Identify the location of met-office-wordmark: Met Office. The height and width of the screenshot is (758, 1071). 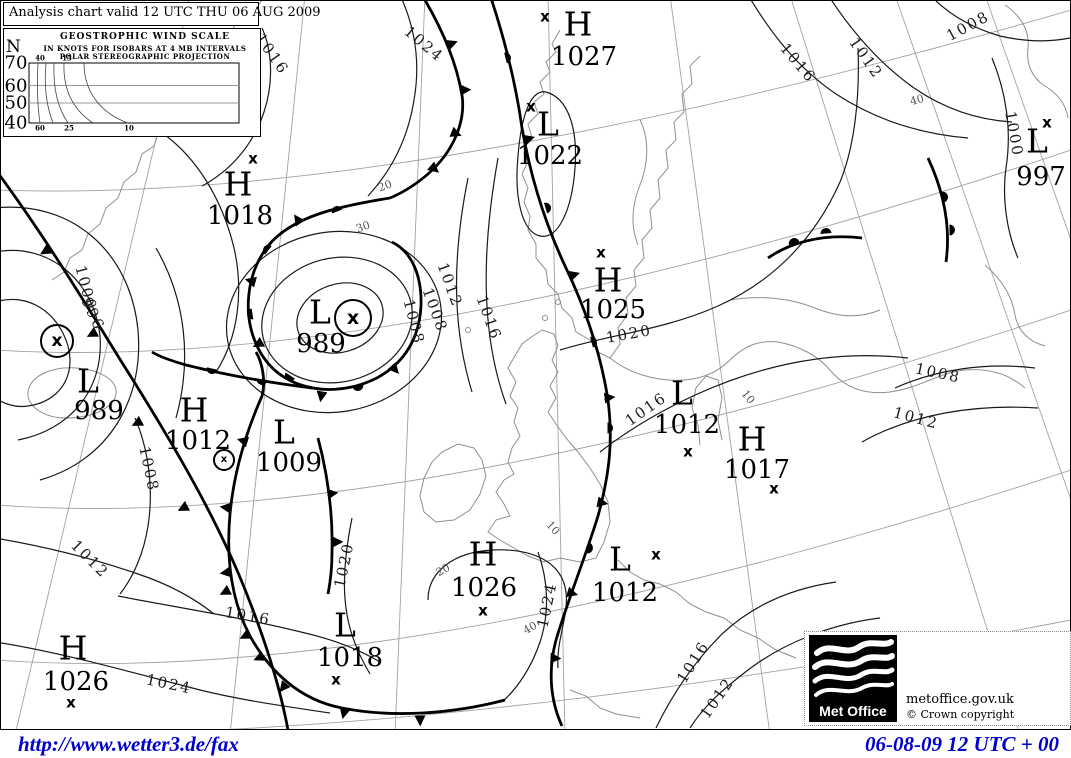
(853, 711).